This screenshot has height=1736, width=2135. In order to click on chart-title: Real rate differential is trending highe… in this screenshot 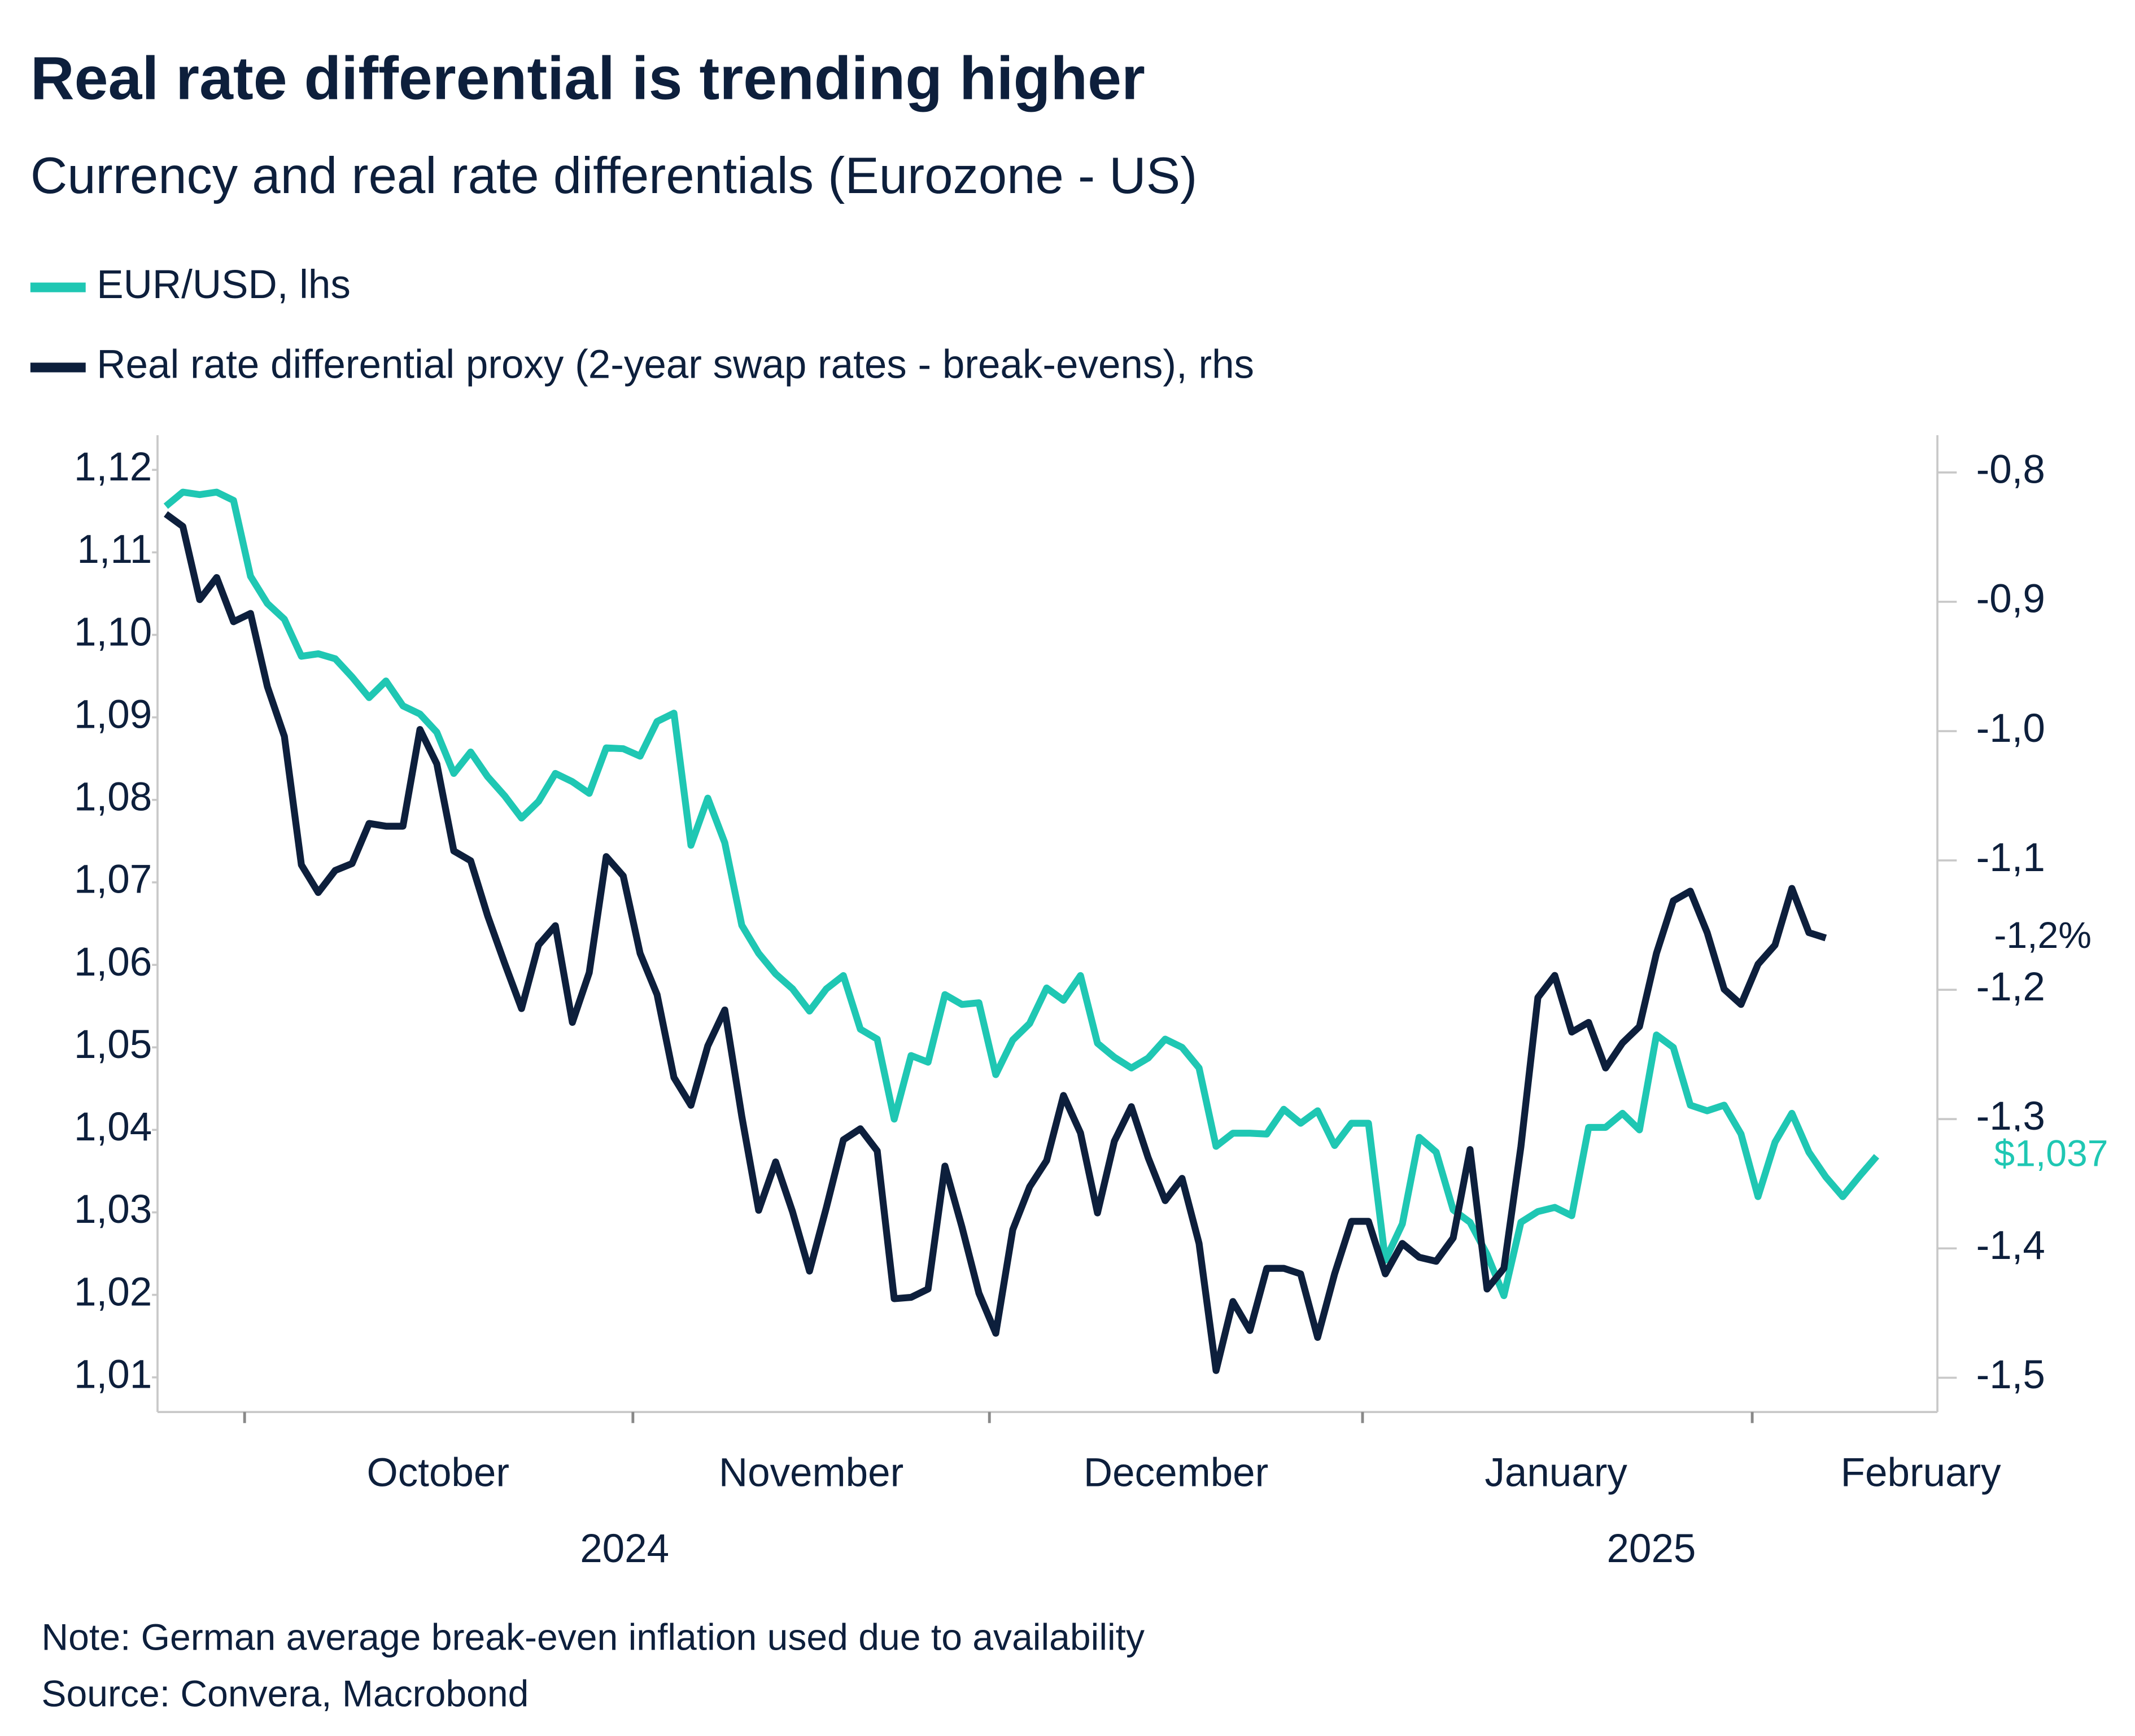, I will do `click(587, 78)`.